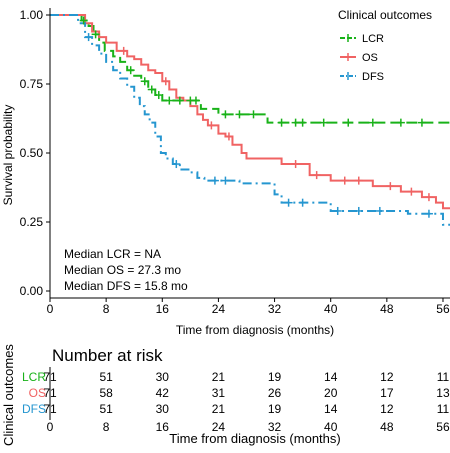 The image size is (450, 453). I want to click on risk-cell-lcr: 30, so click(163, 377).